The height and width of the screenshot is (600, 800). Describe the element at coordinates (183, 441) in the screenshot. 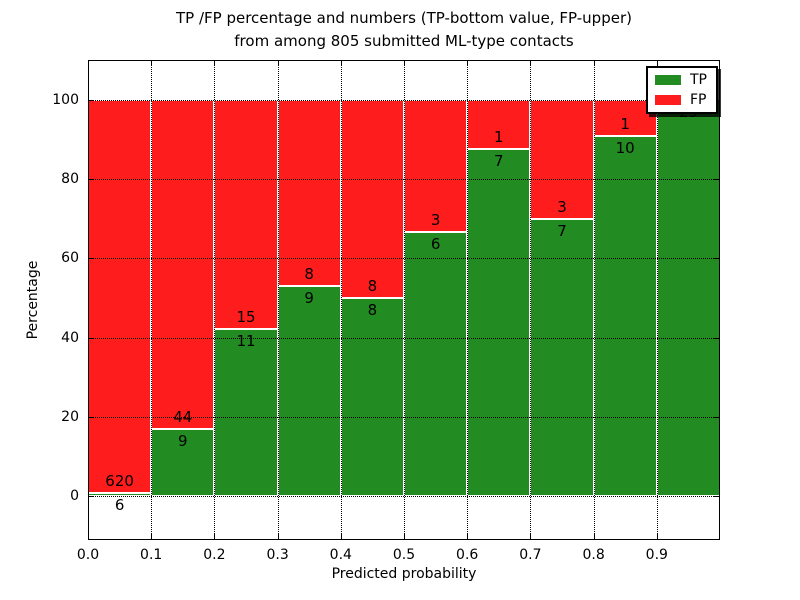

I see `tp-count-label-bin-1: 9` at that location.